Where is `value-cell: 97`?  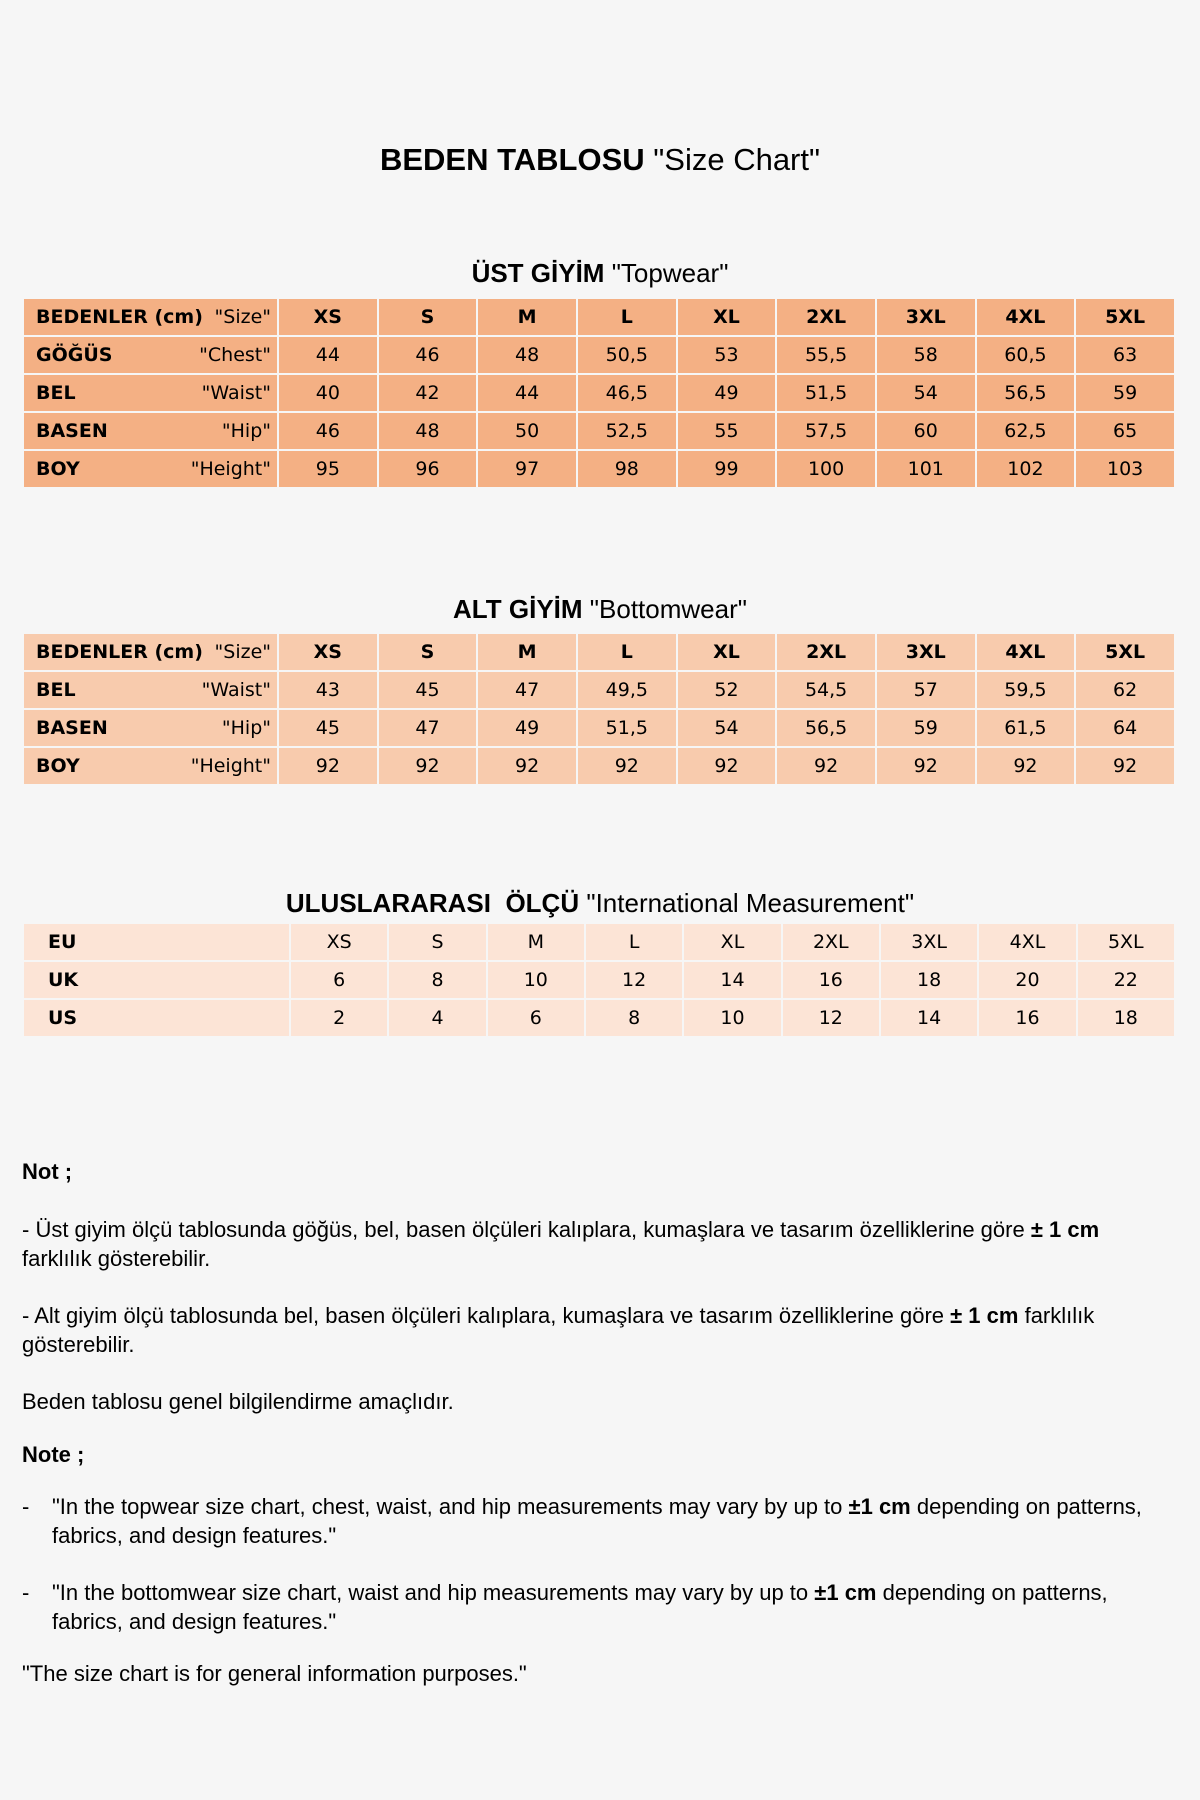 value-cell: 97 is located at coordinates (527, 469).